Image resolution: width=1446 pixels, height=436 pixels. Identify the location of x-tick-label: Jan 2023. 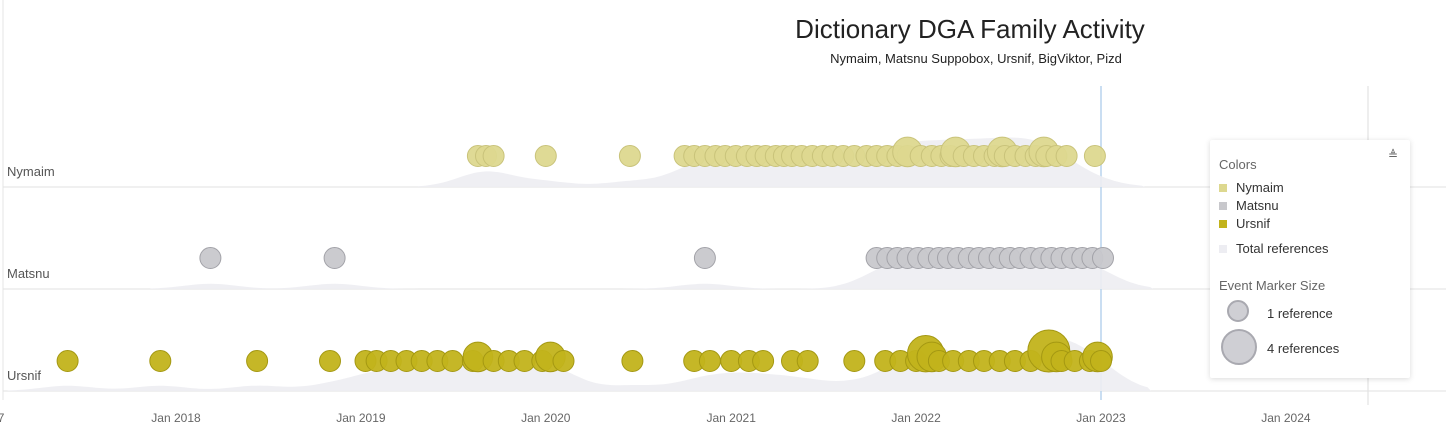
(1101, 418).